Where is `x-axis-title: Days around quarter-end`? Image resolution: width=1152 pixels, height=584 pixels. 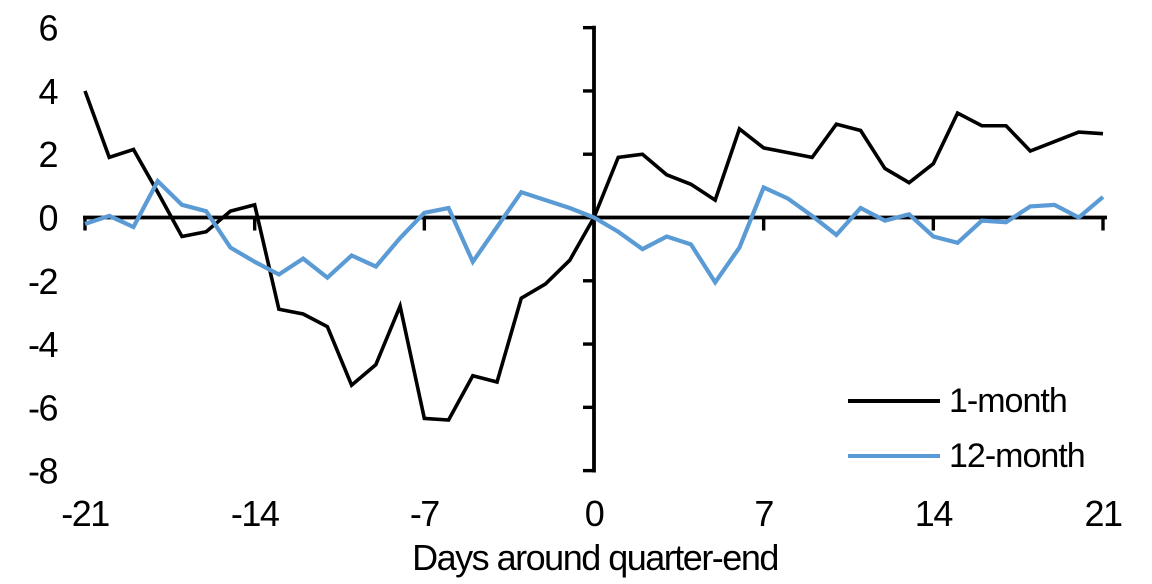
x-axis-title: Days around quarter-end is located at coordinates (595, 557).